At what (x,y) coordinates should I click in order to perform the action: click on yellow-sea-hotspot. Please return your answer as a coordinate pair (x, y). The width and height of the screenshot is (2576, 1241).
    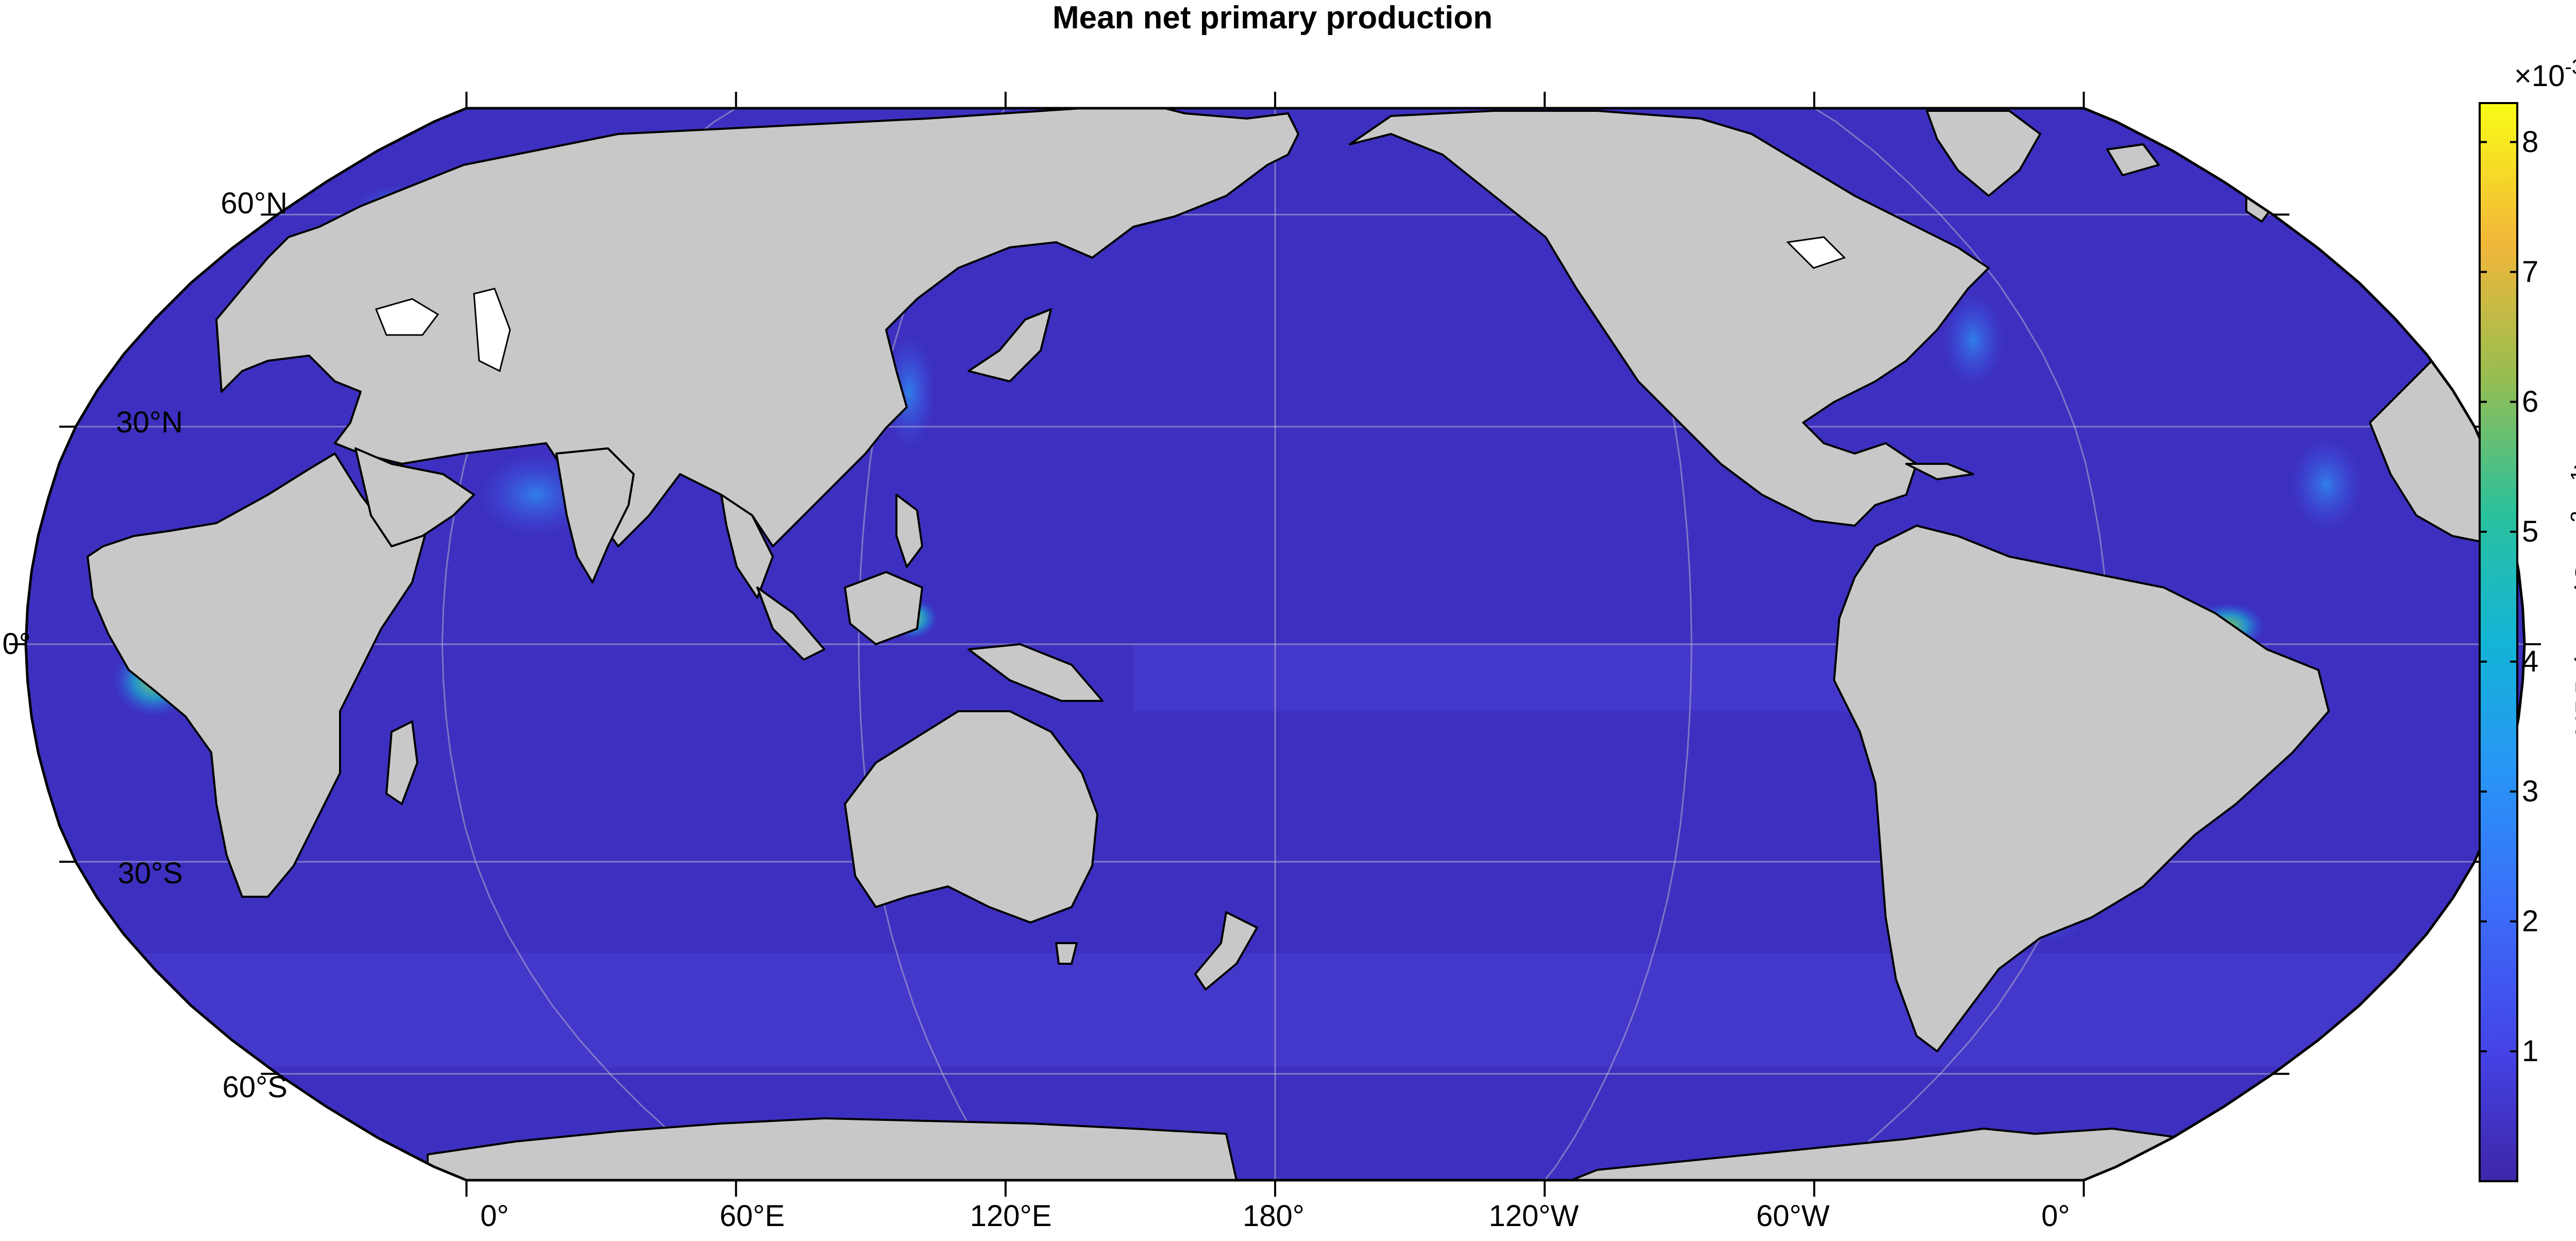
    Looking at the image, I should click on (909, 391).